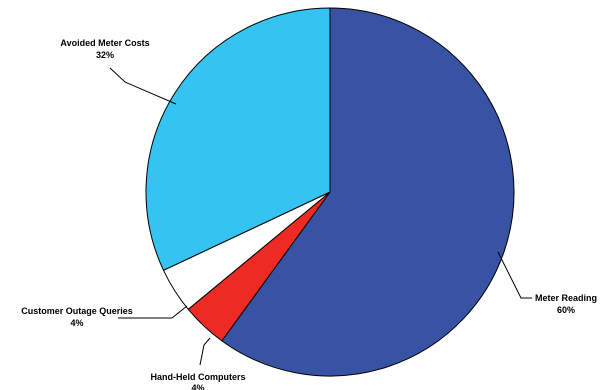 The image size is (609, 390). What do you see at coordinates (566, 298) in the screenshot?
I see `slice-name: Meter Reading` at bounding box center [566, 298].